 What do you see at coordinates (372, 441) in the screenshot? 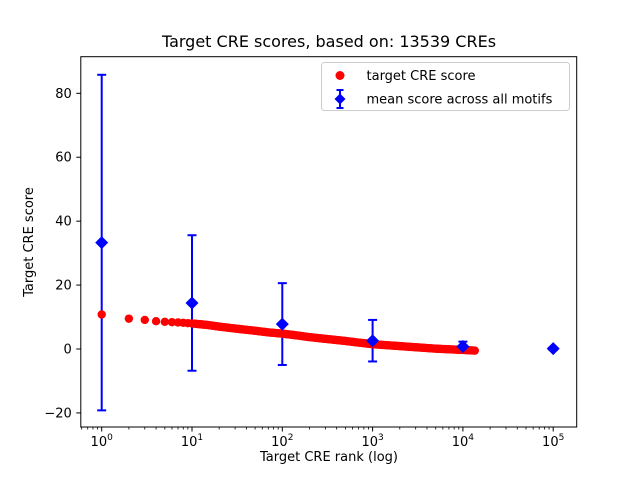
I see `x-tick-label: 10³` at bounding box center [372, 441].